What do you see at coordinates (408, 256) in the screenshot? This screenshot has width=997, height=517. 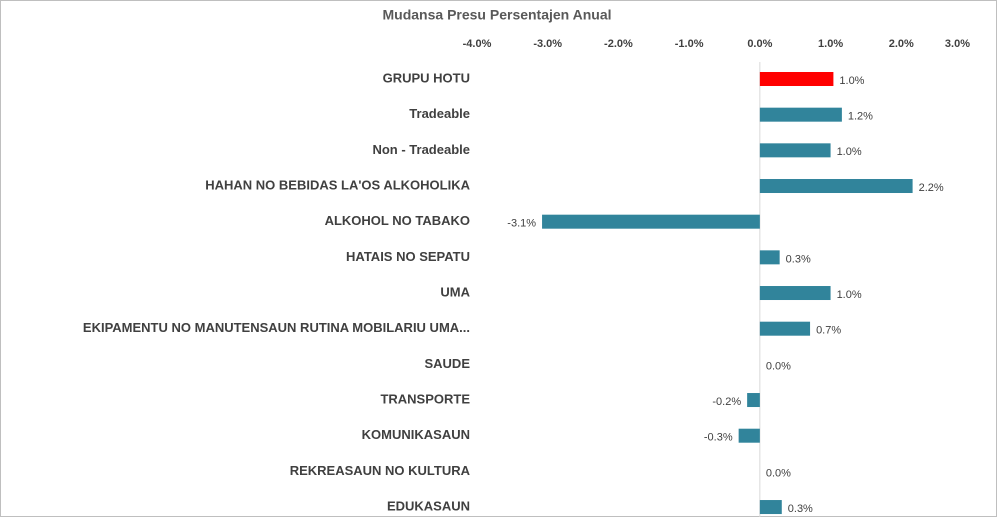 I see `category-label: HATAIS NO SEPATU` at bounding box center [408, 256].